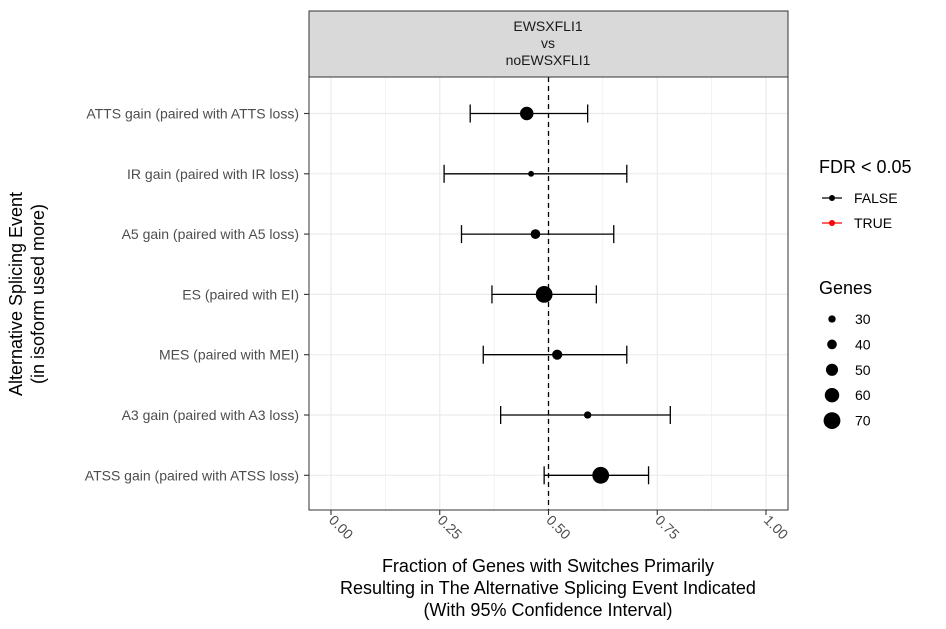  Describe the element at coordinates (863, 395) in the screenshot. I see `legend-genes-label: 60` at that location.